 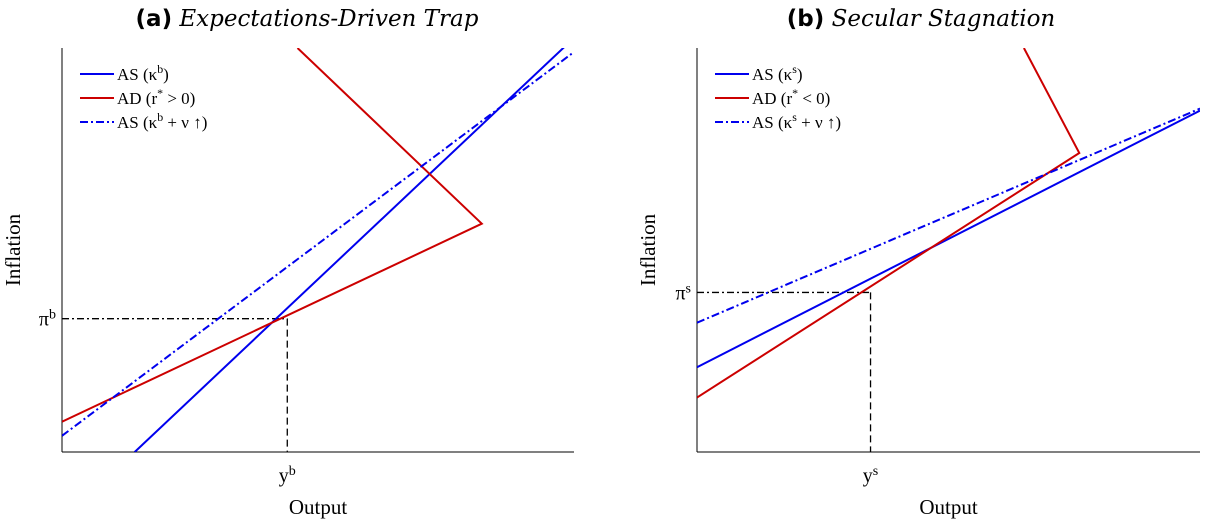 What do you see at coordinates (160, 93) in the screenshot?
I see `panel-a-legend-sup-1: *` at bounding box center [160, 93].